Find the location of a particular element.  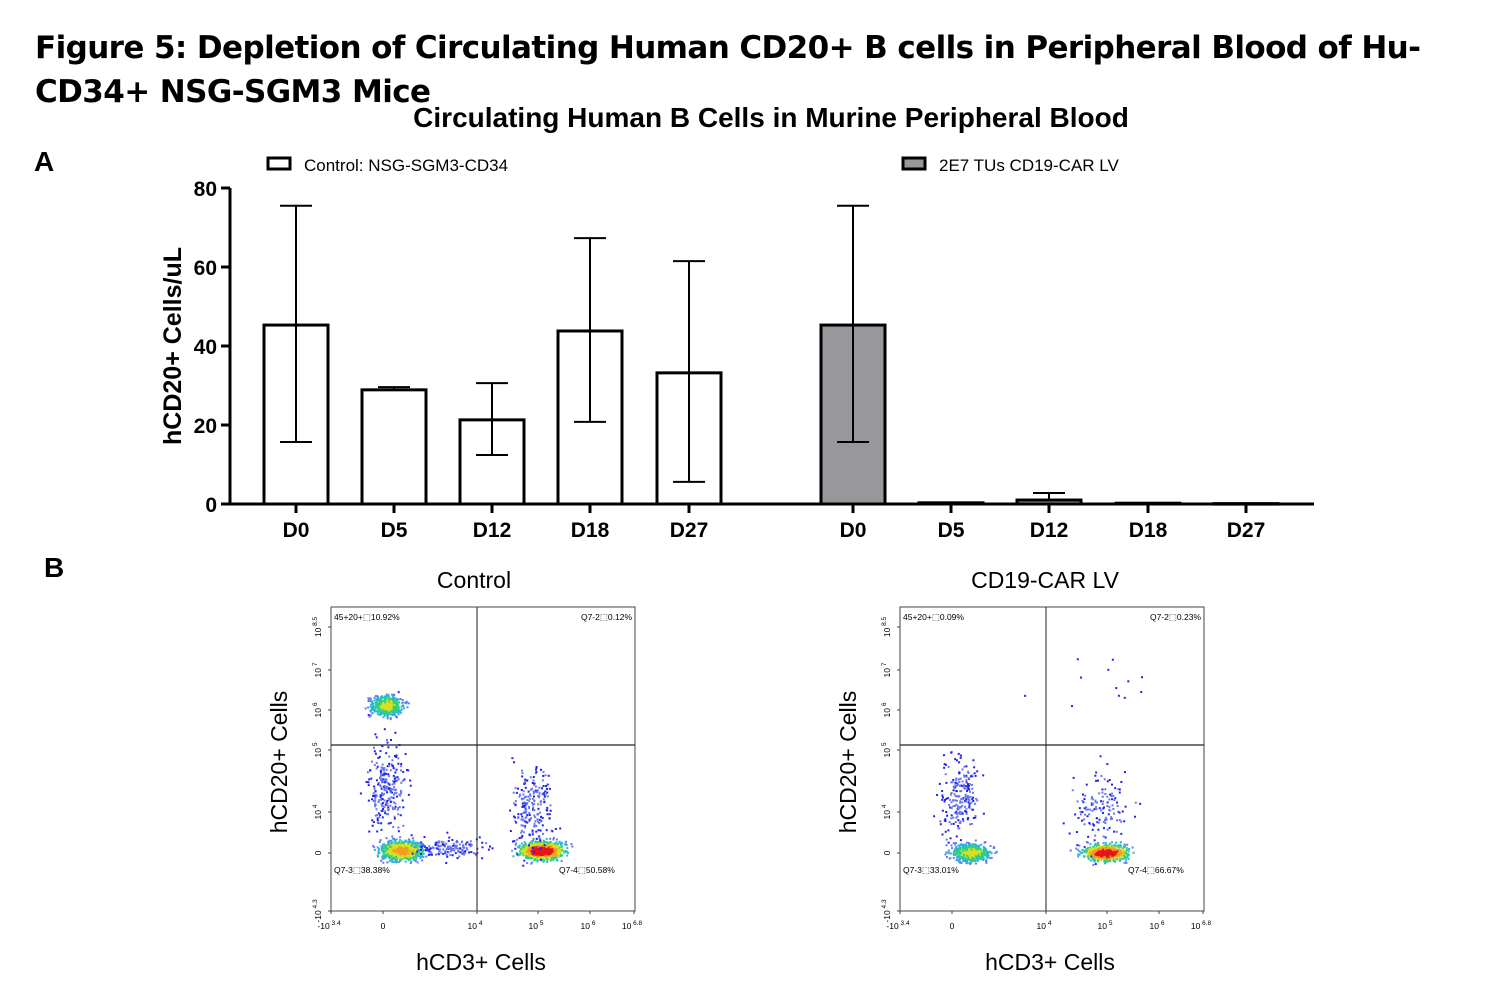

y-tick-label: -10 4.3 is located at coordinates (317, 911).